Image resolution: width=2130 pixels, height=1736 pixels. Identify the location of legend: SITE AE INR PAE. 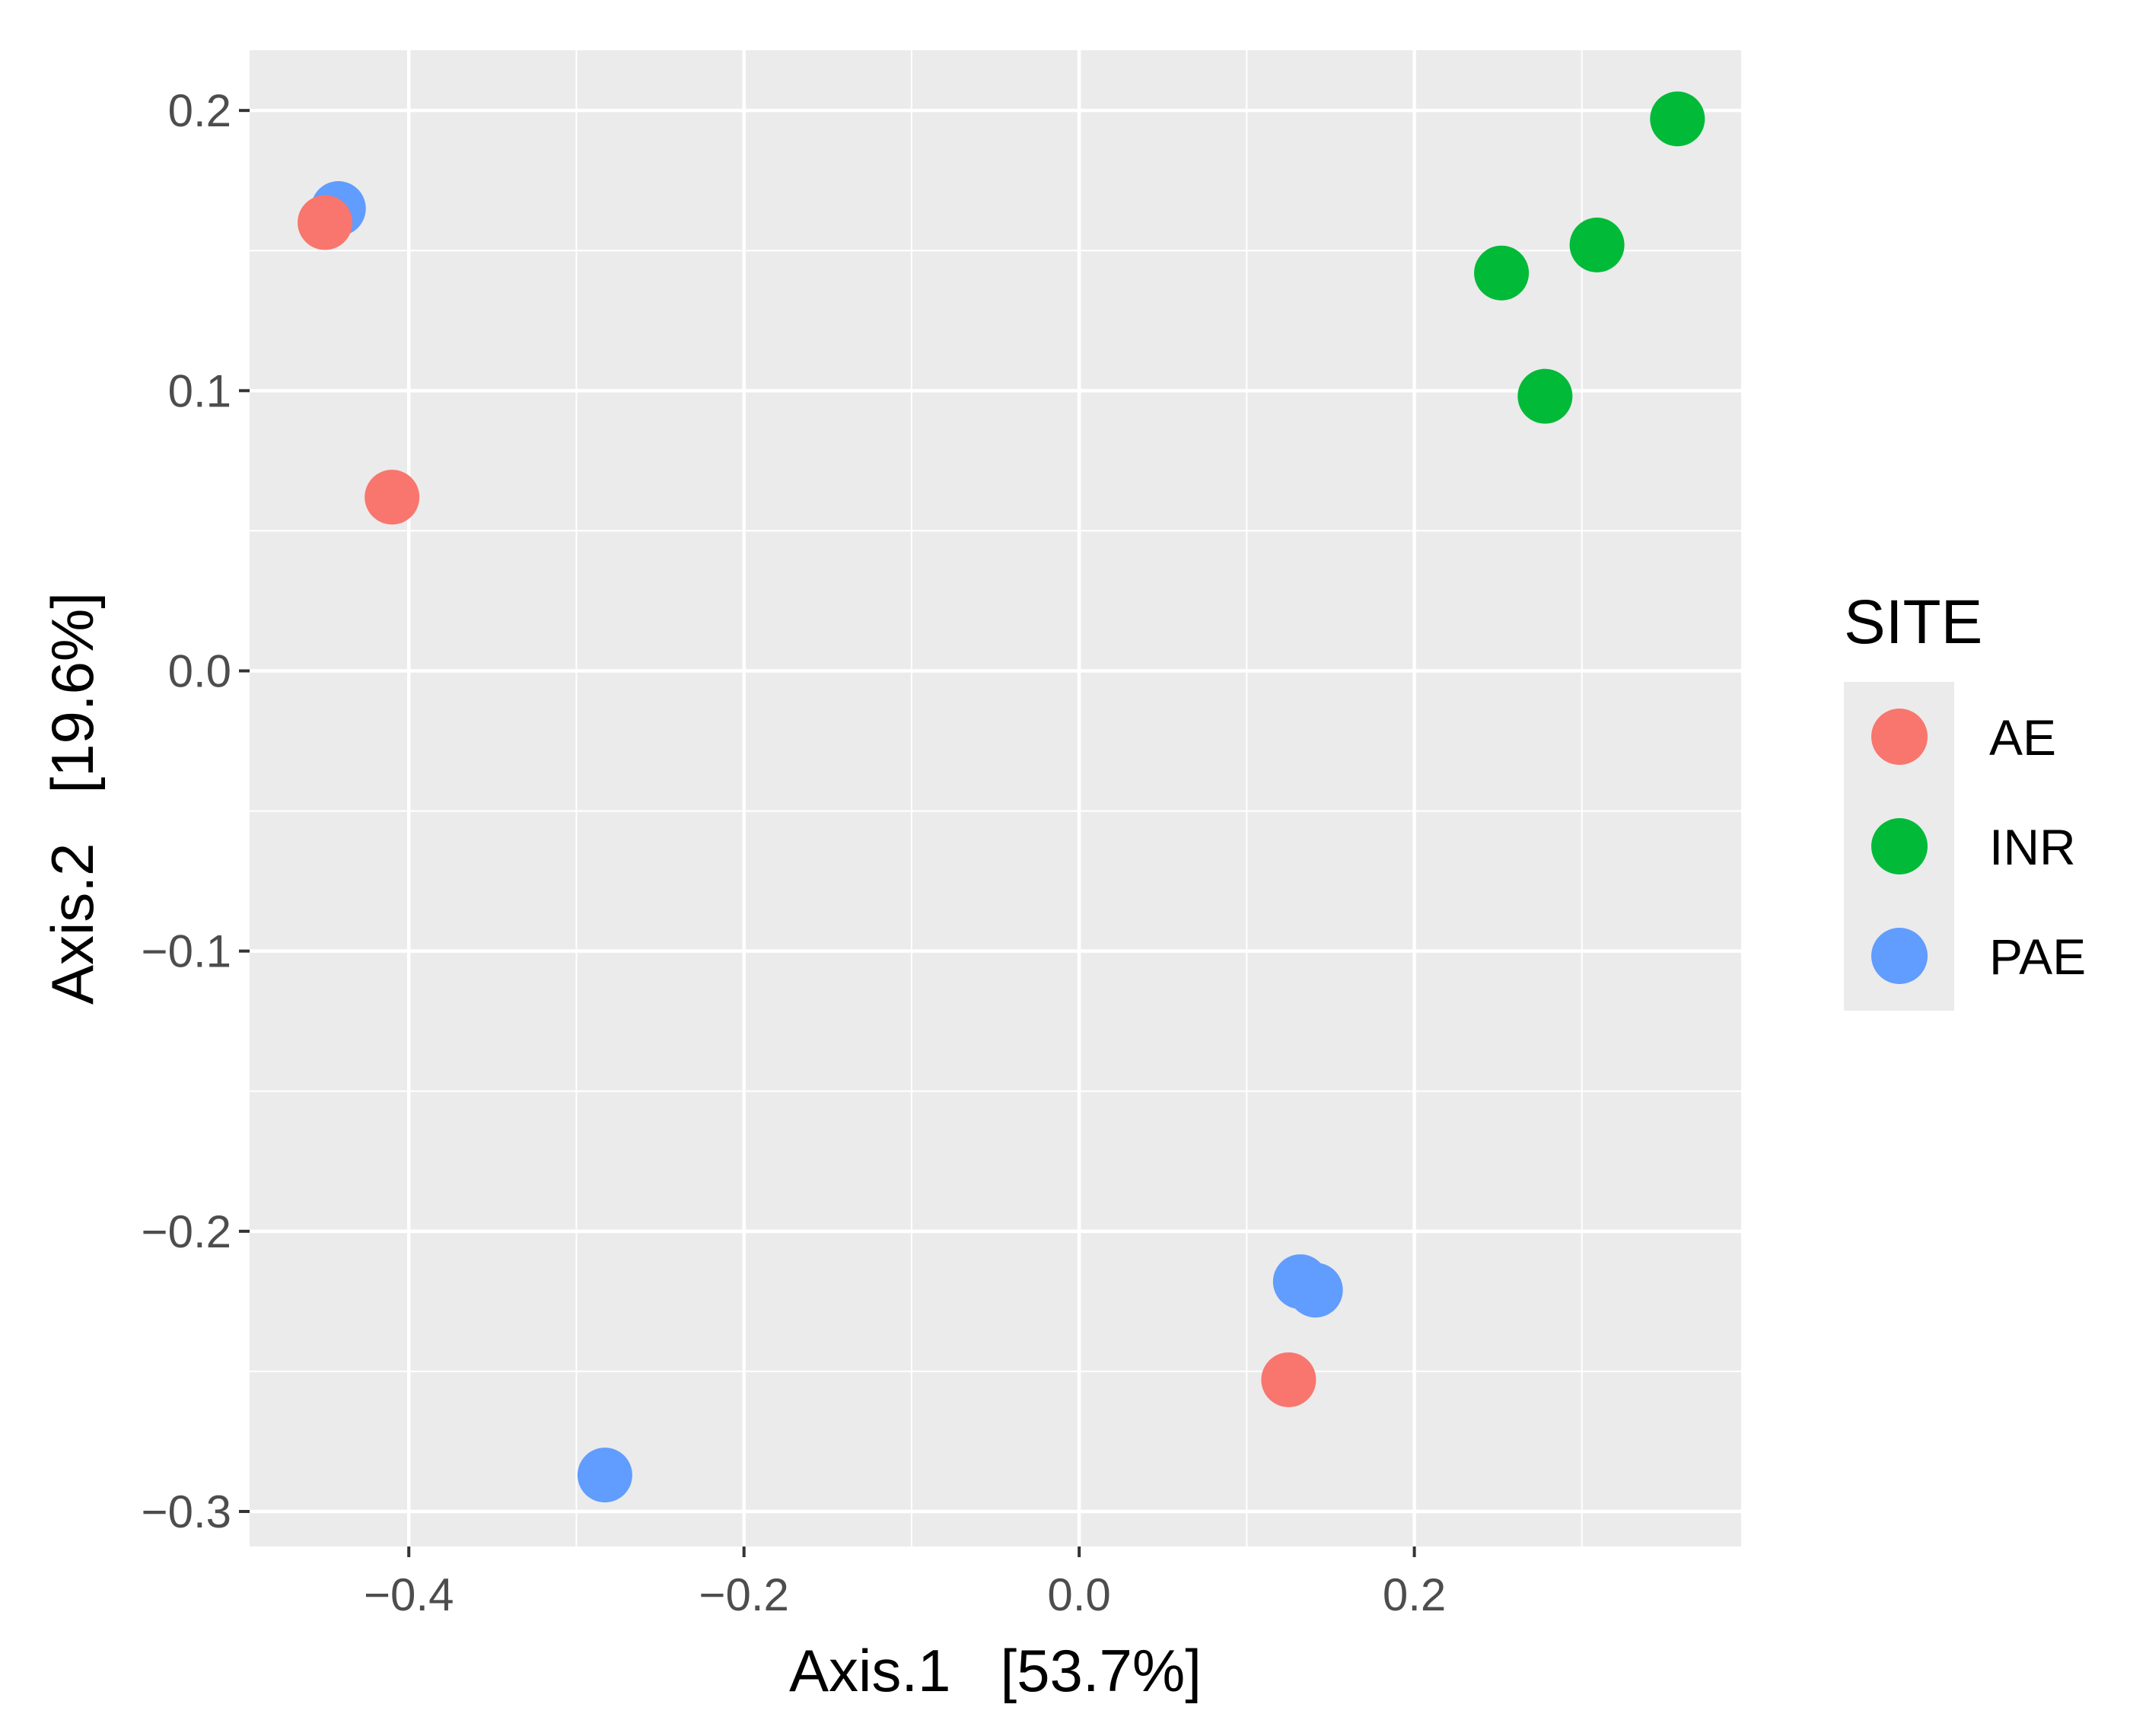
(1965, 799).